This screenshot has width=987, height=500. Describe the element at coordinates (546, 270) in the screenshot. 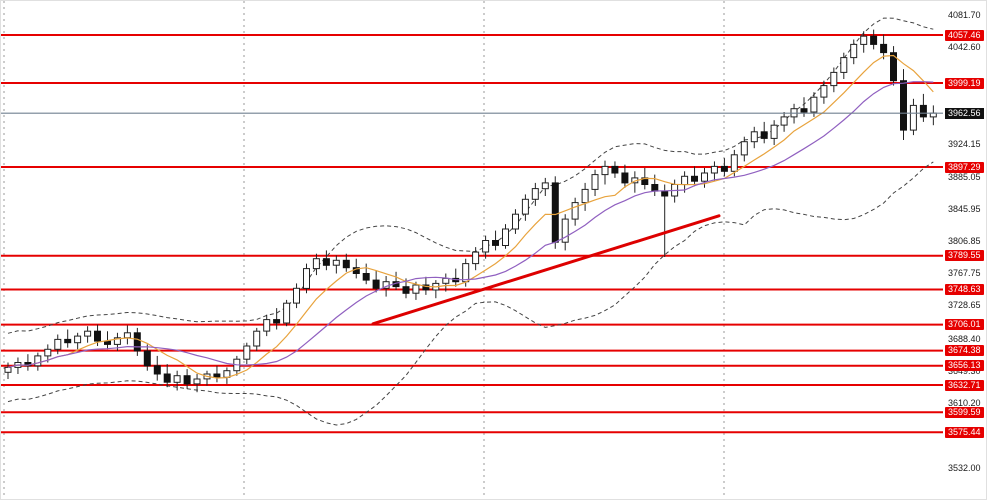

I see `trend-line` at that location.